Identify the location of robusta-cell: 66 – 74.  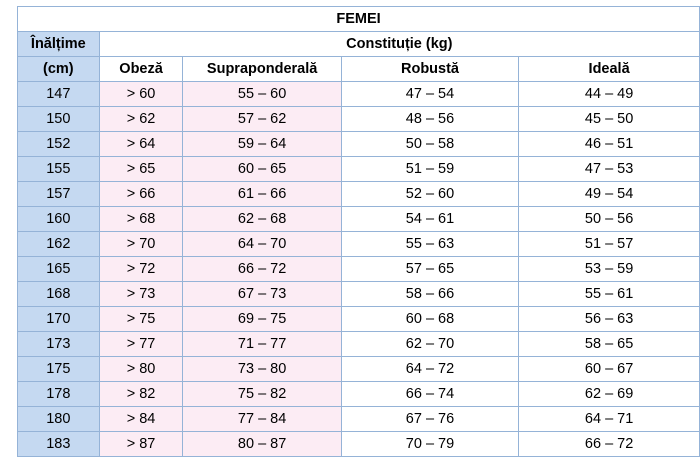
(430, 394).